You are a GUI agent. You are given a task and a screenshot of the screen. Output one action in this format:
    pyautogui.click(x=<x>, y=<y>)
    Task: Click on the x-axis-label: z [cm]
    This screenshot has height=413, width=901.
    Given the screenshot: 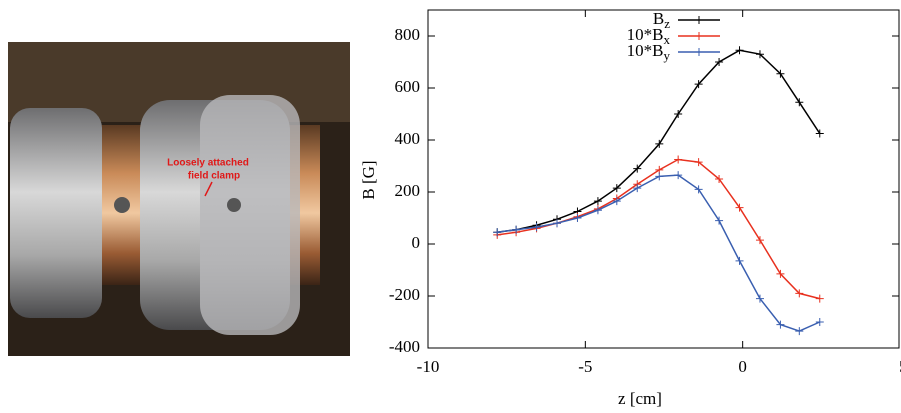 What is the action you would take?
    pyautogui.click(x=640, y=398)
    